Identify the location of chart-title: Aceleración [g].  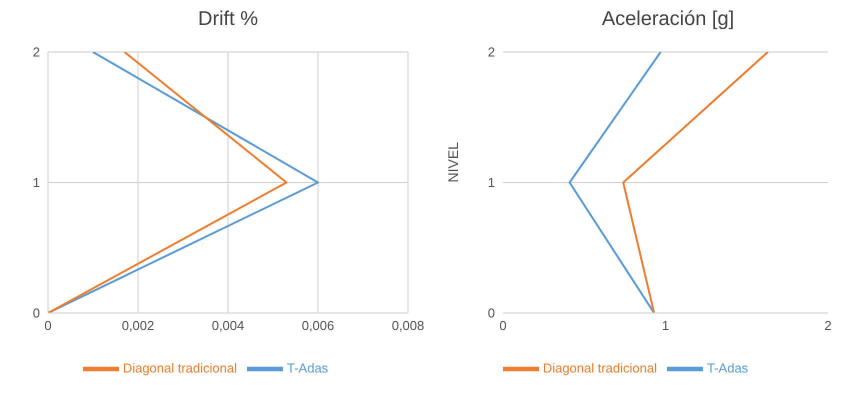
(668, 20).